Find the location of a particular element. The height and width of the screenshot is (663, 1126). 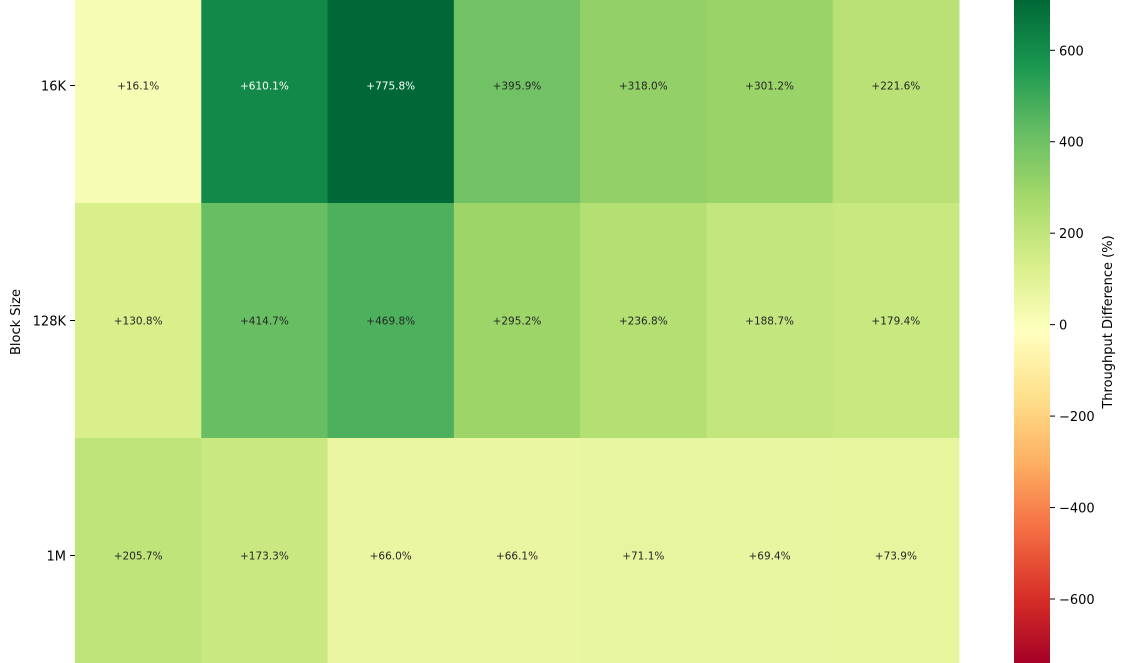

cell-value-label: +295.2% is located at coordinates (517, 322).